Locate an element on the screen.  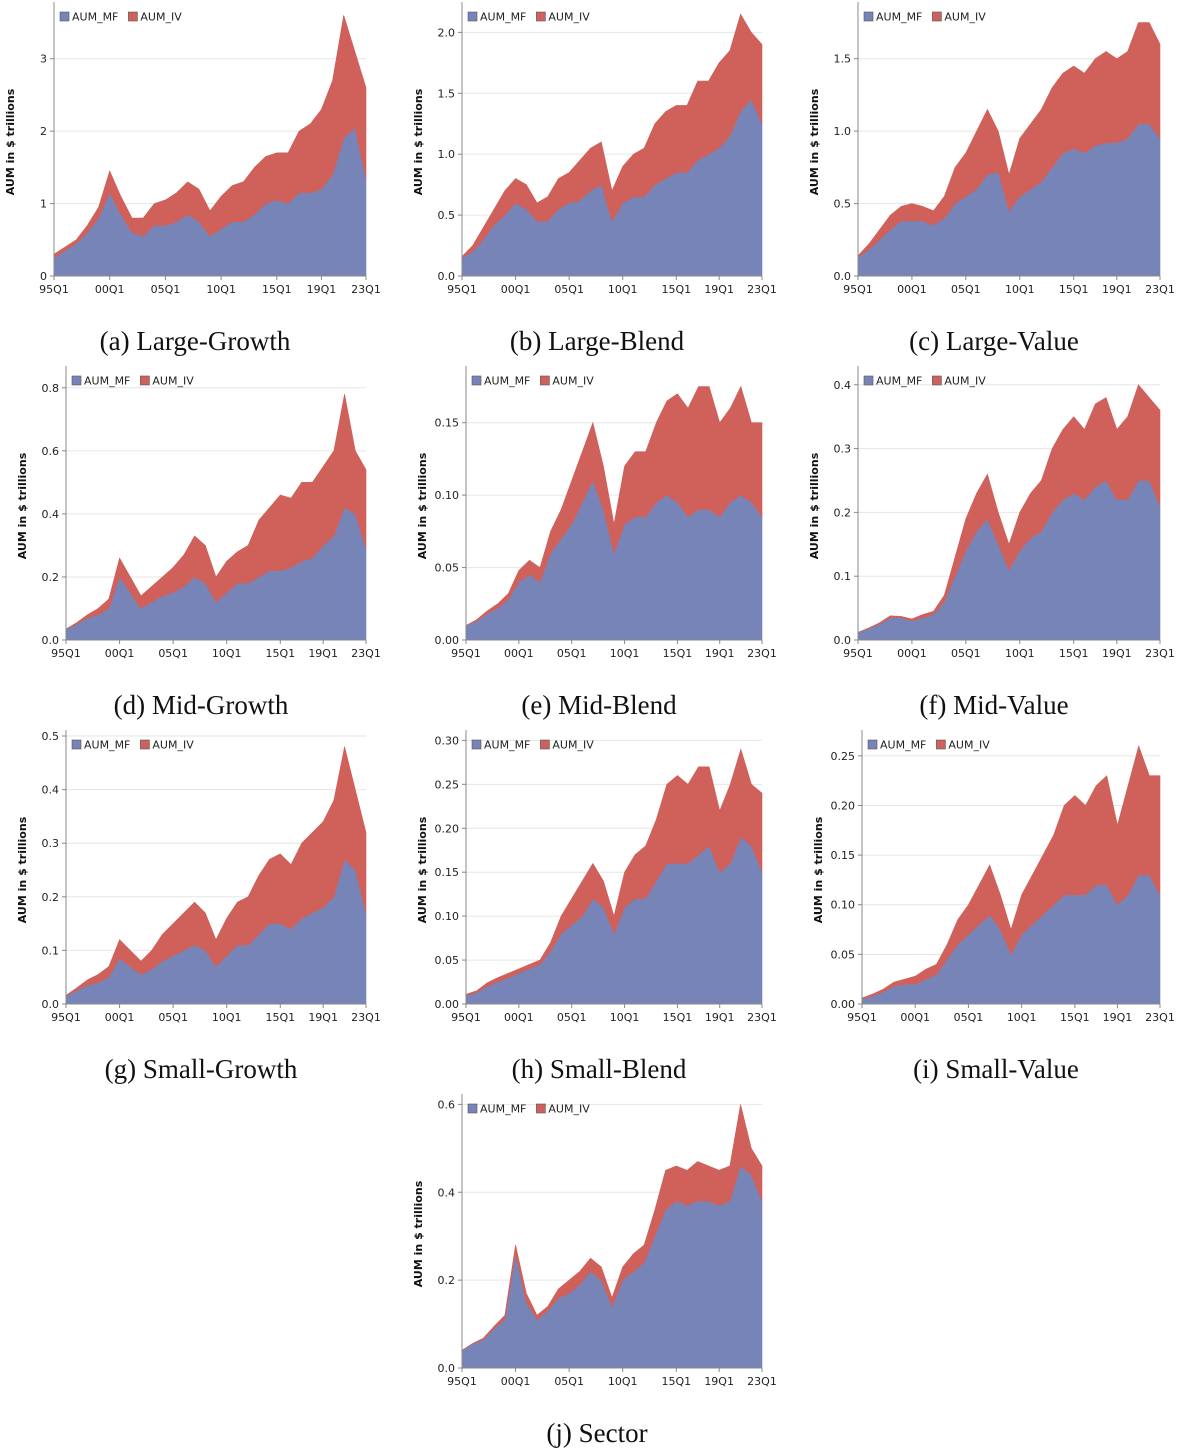
caption: (b) Large-Blend is located at coordinates (597, 341).